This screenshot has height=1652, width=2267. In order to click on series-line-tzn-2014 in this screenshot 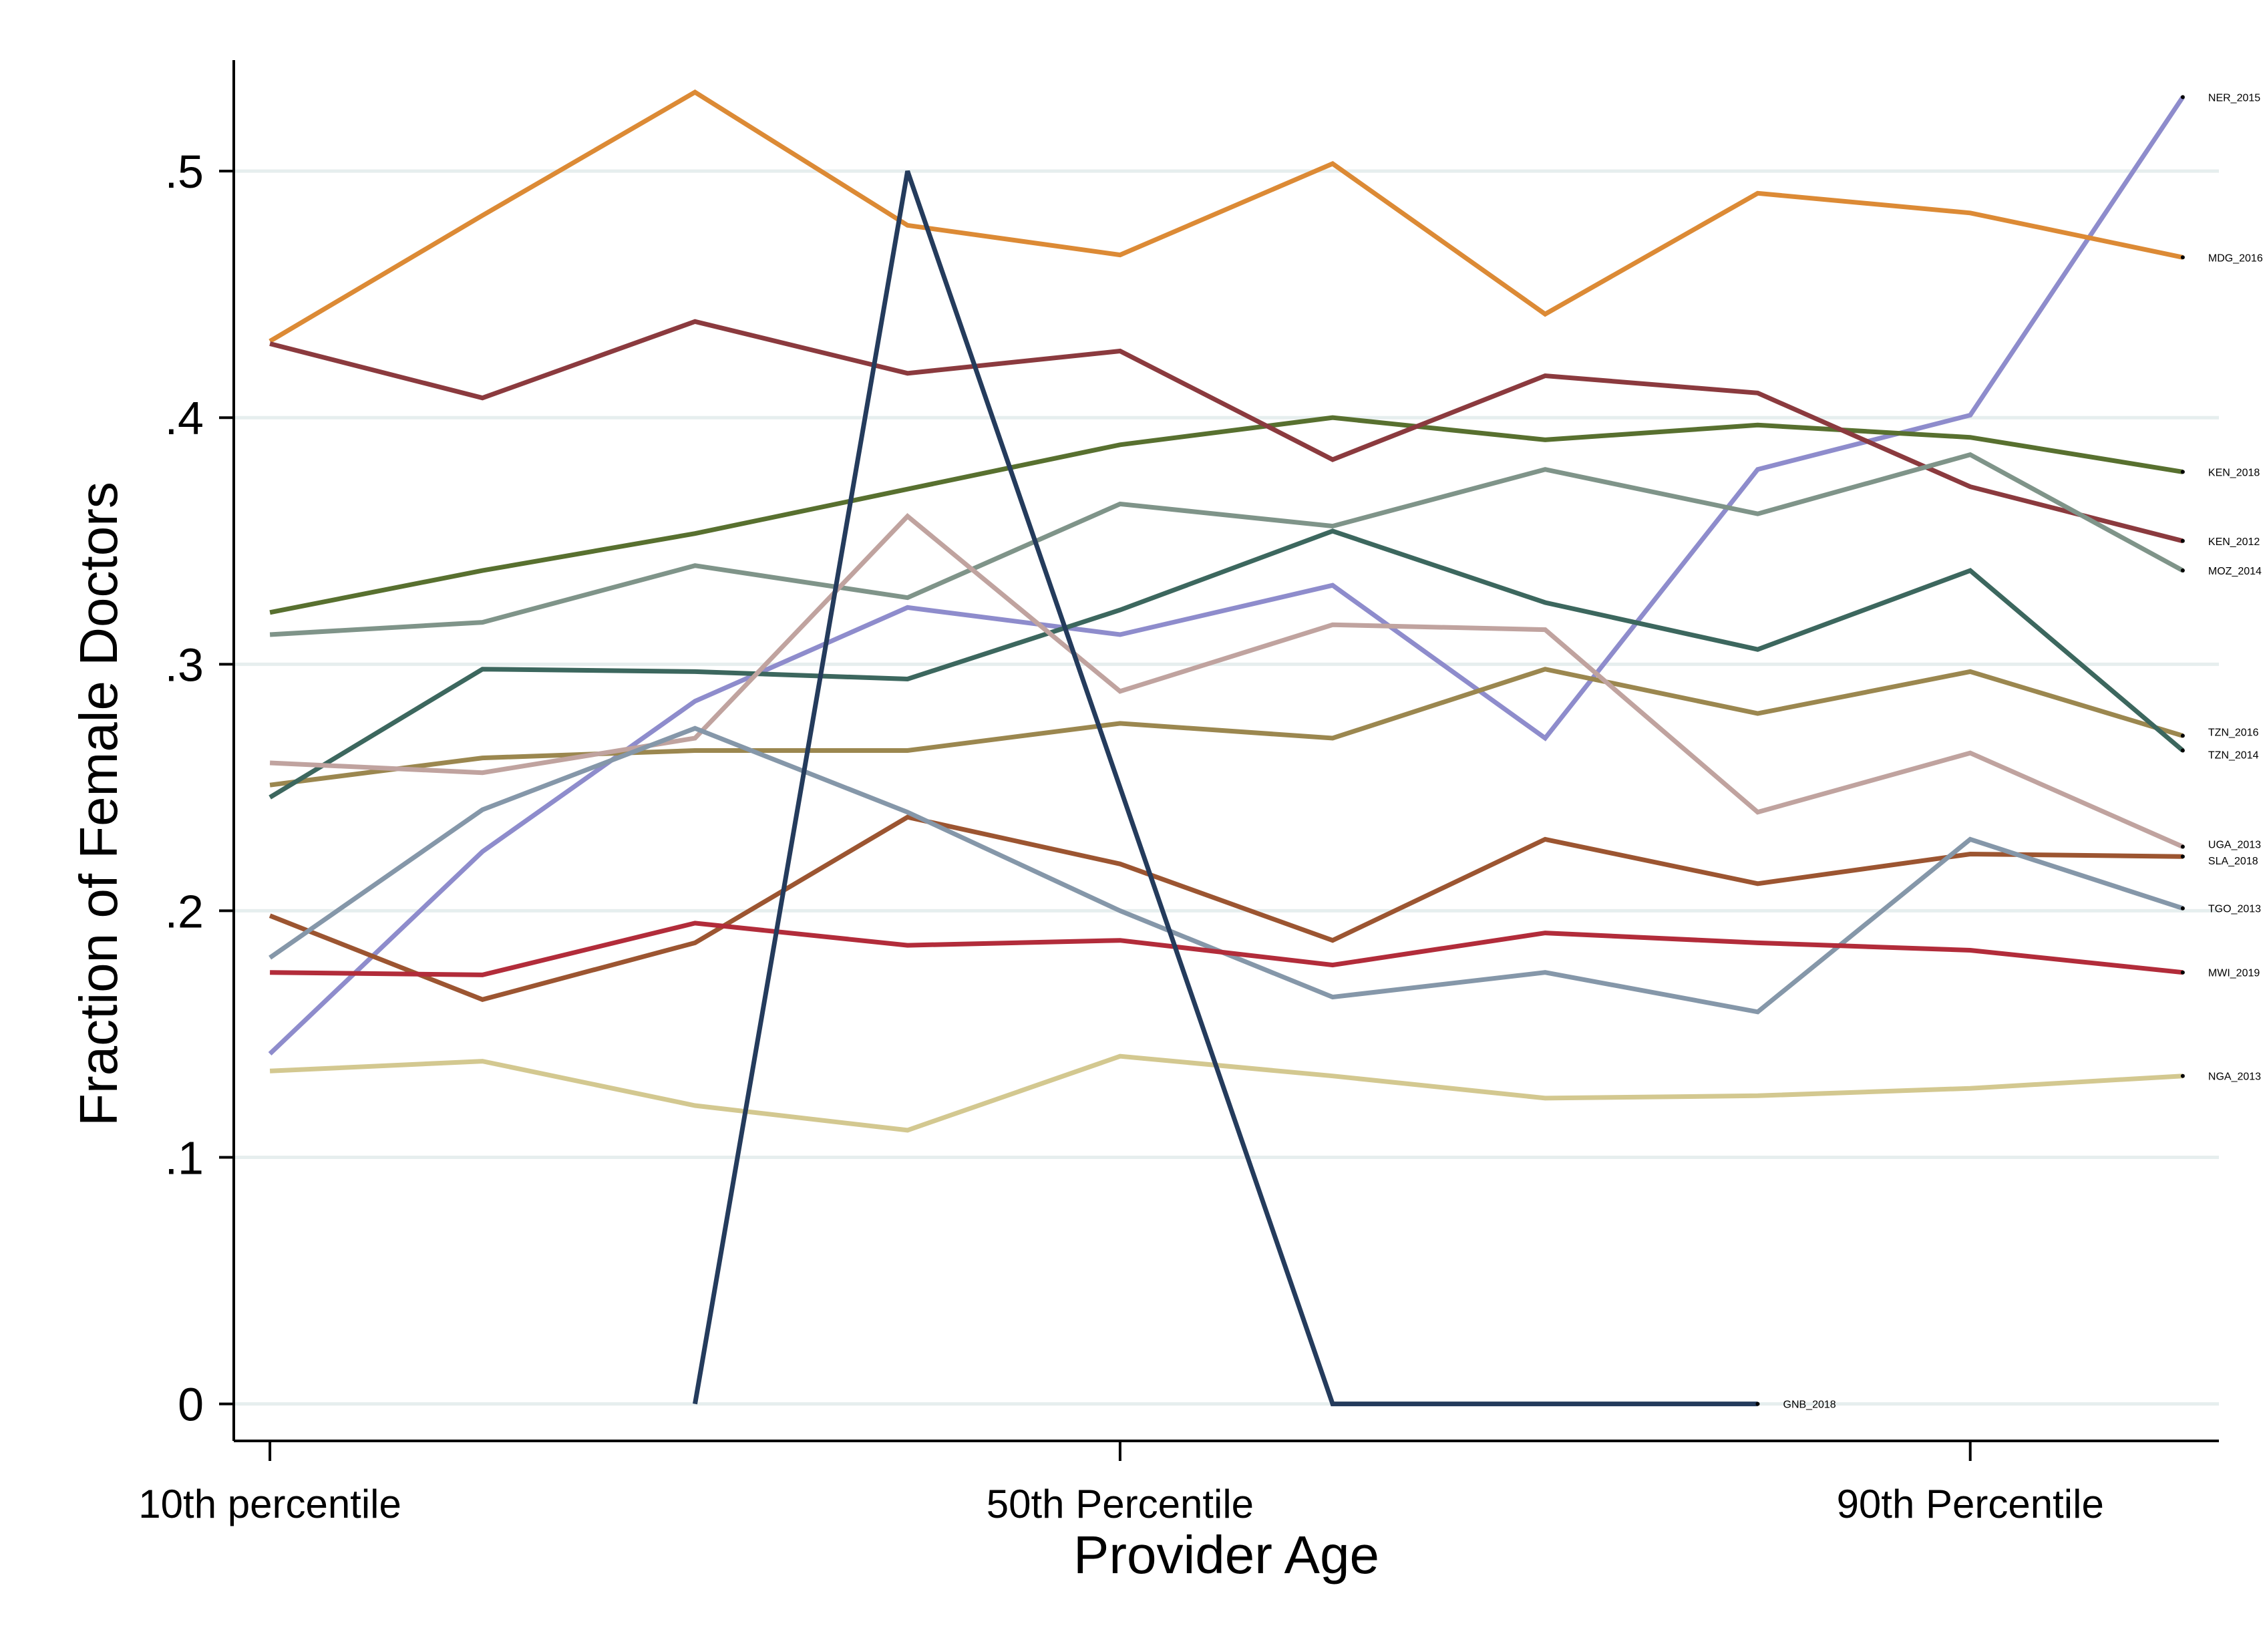, I will do `click(1227, 664)`.